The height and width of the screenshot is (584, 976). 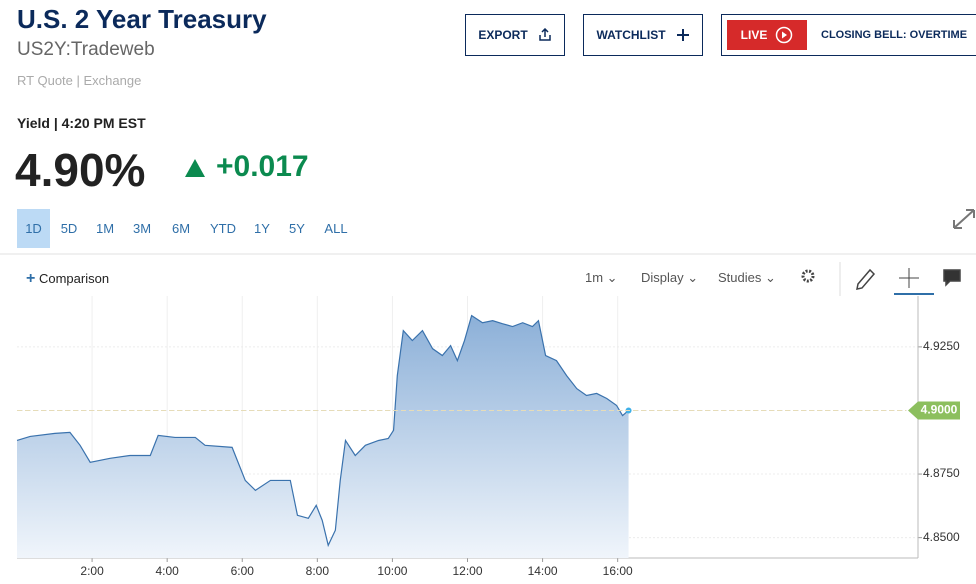 I want to click on title: U.S. 2 Year Treasury, so click(x=142, y=19).